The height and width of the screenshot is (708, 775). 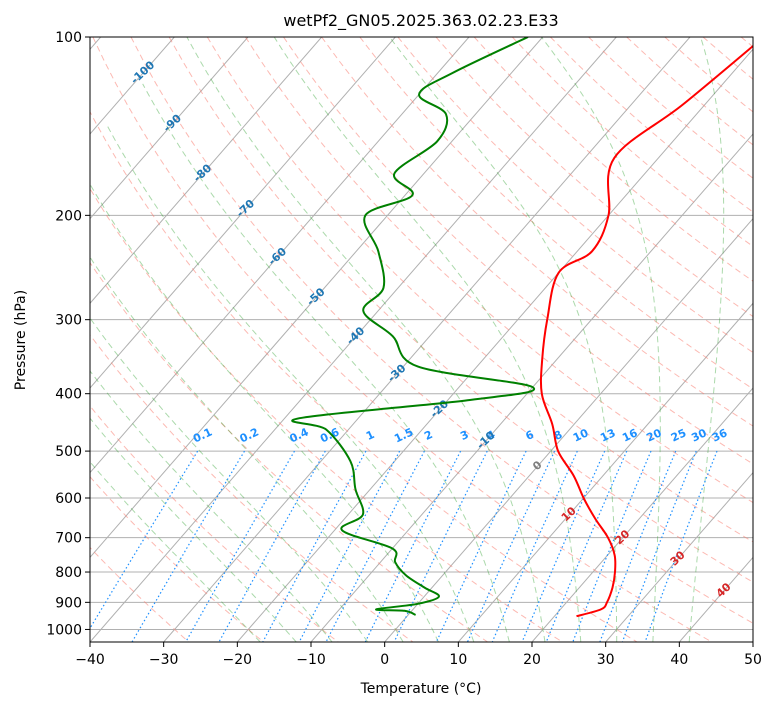 What do you see at coordinates (311, 660) in the screenshot?
I see `x-tick-label: −10` at bounding box center [311, 660].